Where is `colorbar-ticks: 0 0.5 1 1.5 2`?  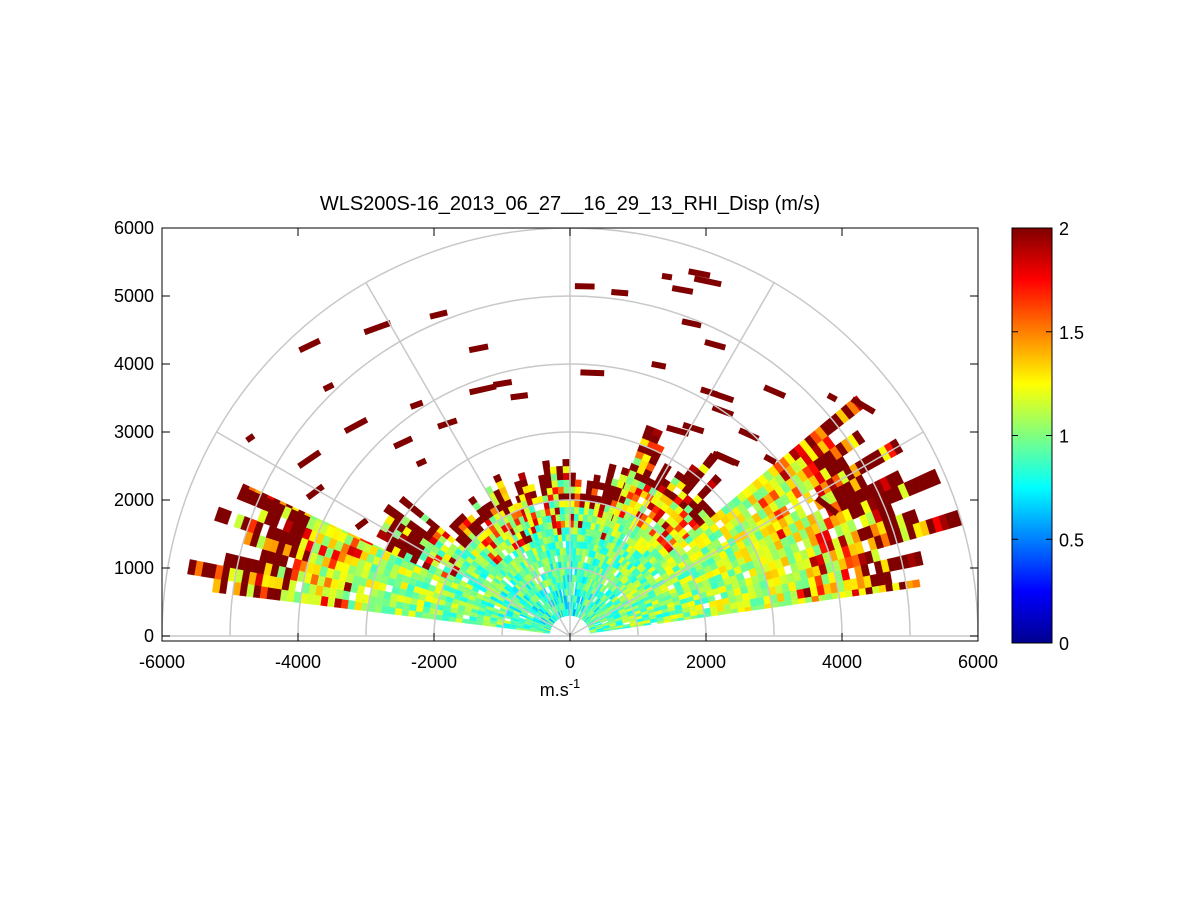 colorbar-ticks: 0 0.5 1 1.5 2 is located at coordinates (1048, 436).